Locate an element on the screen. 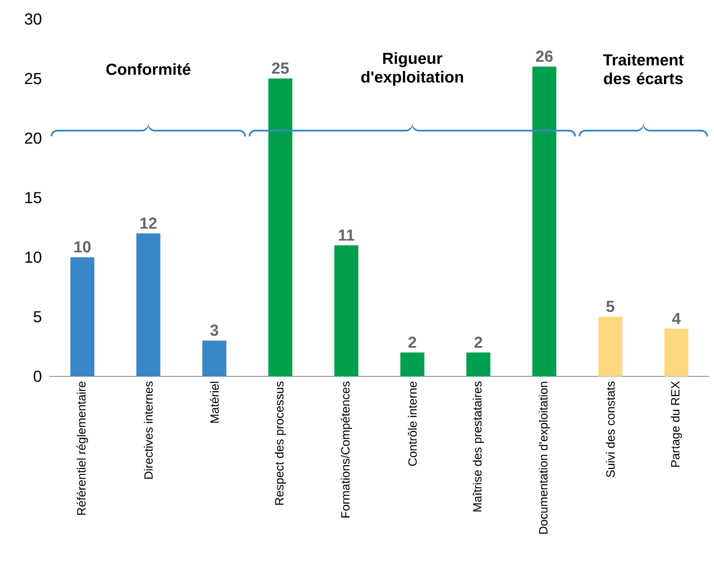  data-label: 25 is located at coordinates (280, 68).